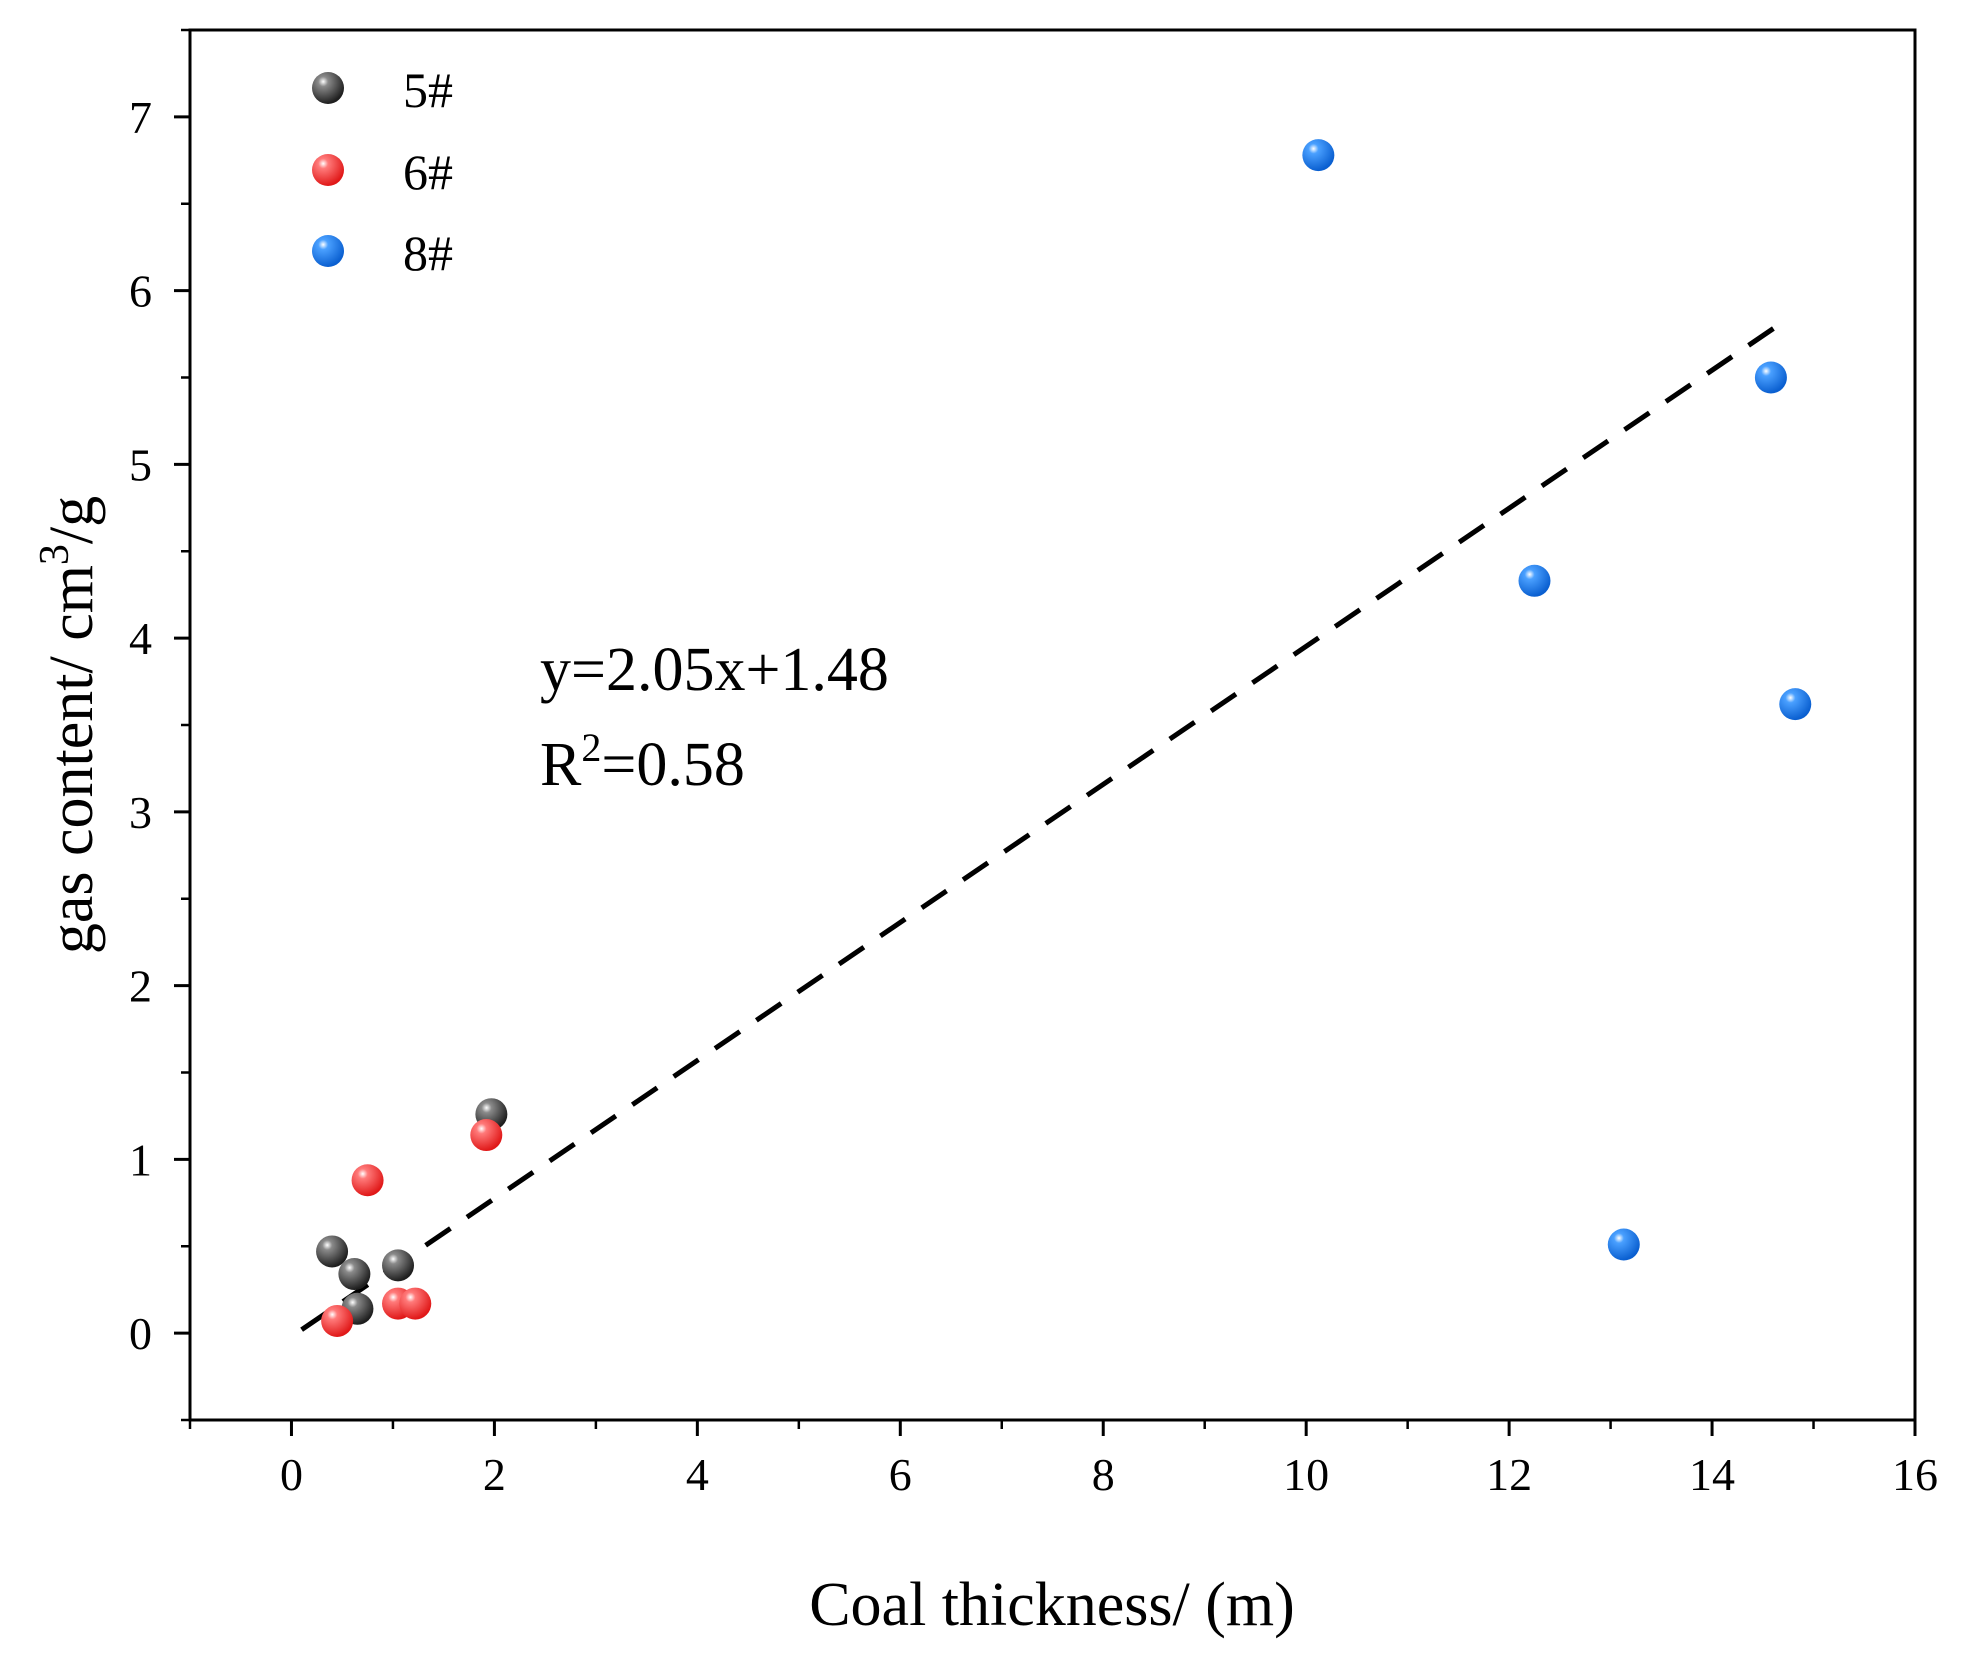 The height and width of the screenshot is (1667, 1967). Describe the element at coordinates (140, 812) in the screenshot. I see `y-tick-label: 3` at that location.